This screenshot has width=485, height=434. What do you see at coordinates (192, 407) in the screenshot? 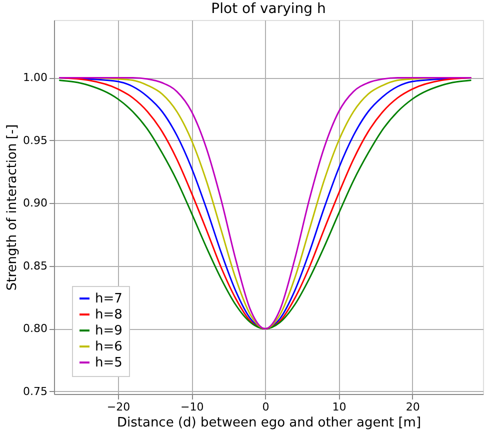
I see `x-tick-label: −10` at bounding box center [192, 407].